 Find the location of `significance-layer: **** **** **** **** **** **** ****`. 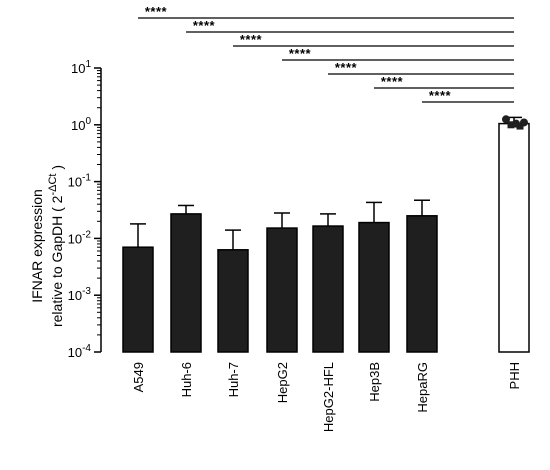

significance-layer: **** **** **** **** **** **** **** is located at coordinates (326, 53).